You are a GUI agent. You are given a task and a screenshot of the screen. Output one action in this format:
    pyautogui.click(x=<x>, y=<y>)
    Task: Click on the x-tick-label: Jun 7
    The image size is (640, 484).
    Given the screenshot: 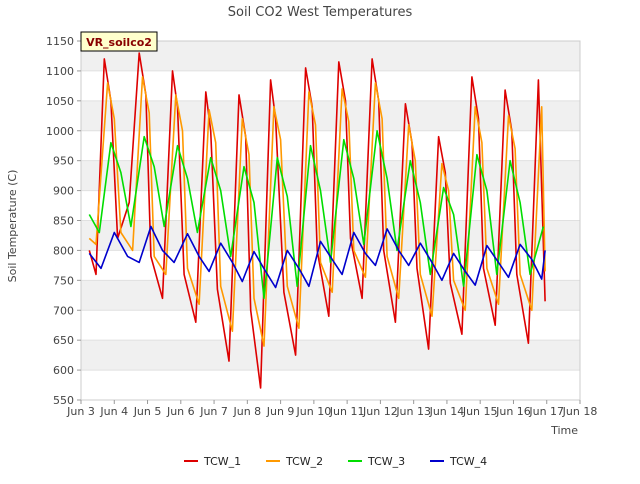 What is the action you would take?
    pyautogui.click(x=213, y=411)
    